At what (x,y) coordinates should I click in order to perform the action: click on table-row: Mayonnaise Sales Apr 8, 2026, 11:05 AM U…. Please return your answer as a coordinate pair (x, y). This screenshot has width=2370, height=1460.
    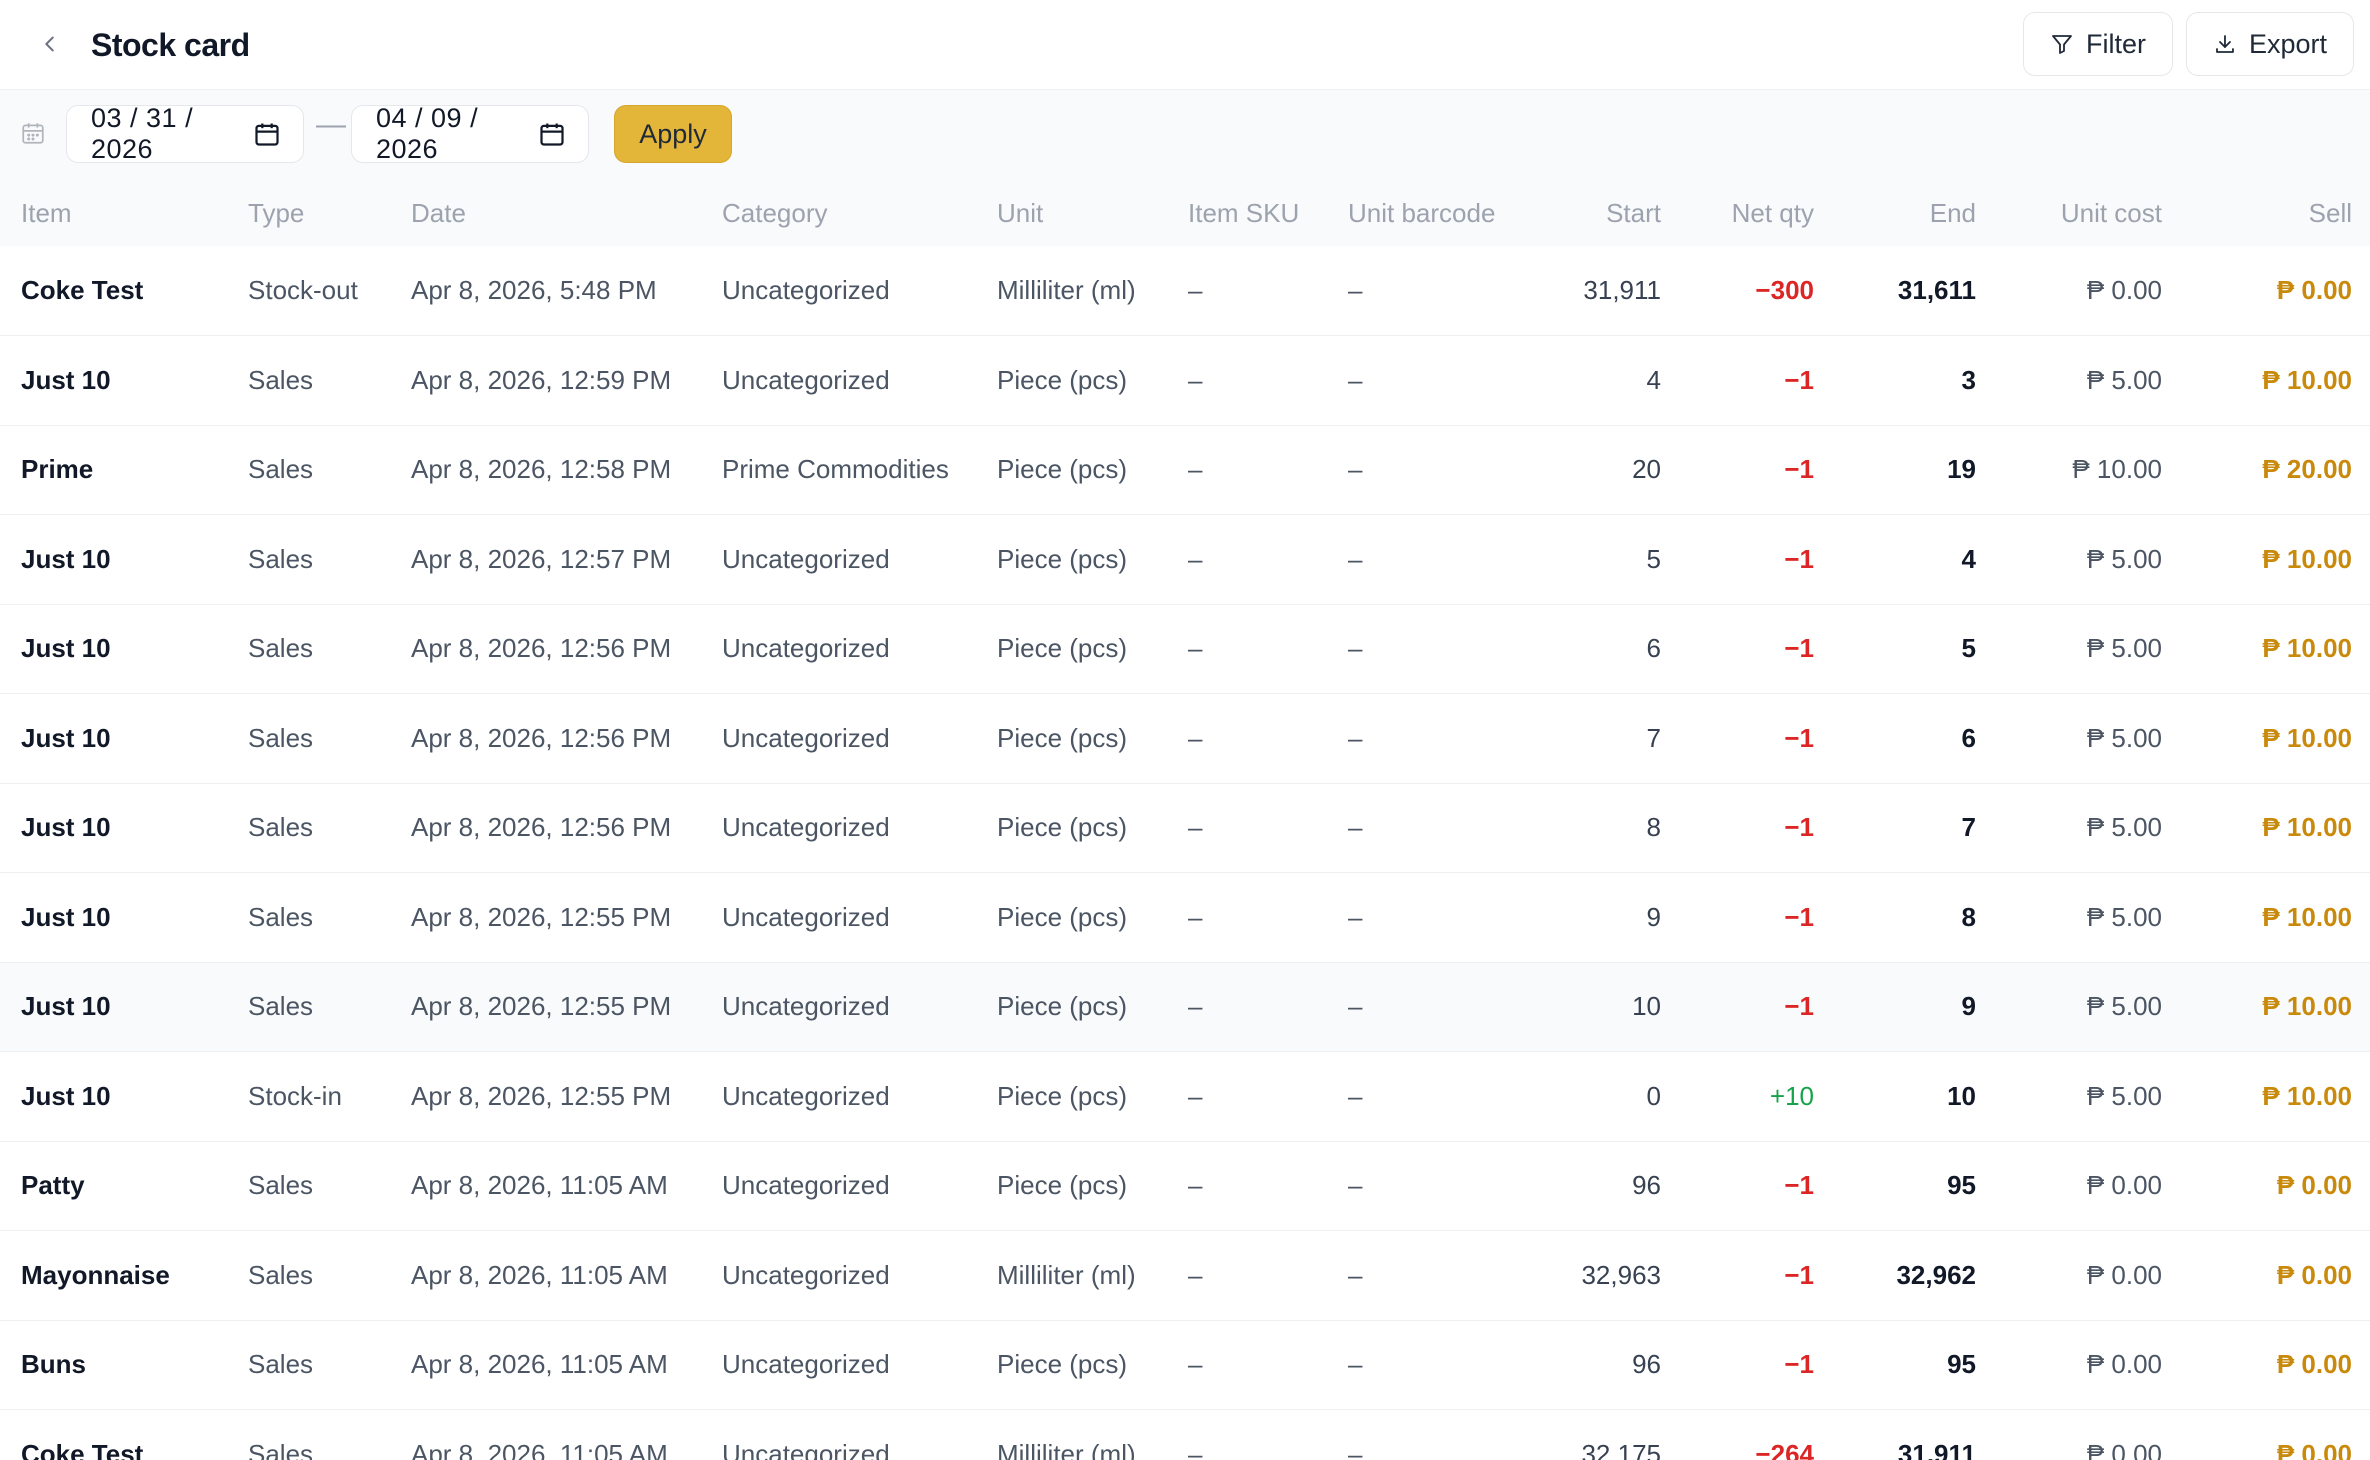
    Looking at the image, I should click on (1185, 1275).